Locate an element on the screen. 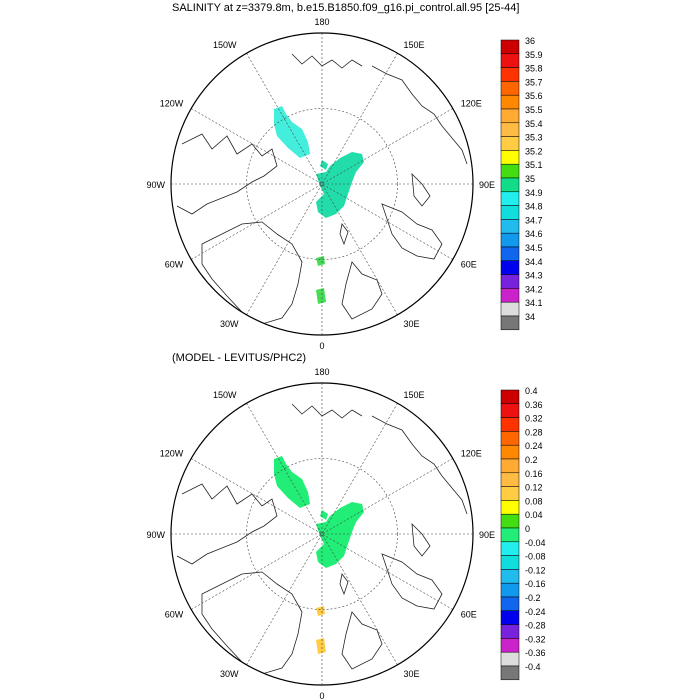  field-eurasian-basin is located at coordinates (340, 185).